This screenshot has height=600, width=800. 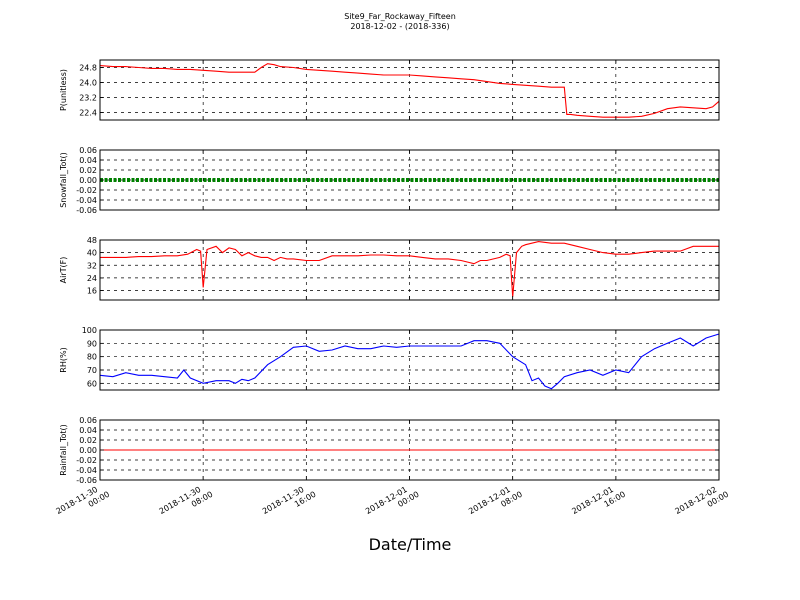 What do you see at coordinates (399, 26) in the screenshot?
I see `chart-subtitle: 2018-12-02 - (2018-336)` at bounding box center [399, 26].